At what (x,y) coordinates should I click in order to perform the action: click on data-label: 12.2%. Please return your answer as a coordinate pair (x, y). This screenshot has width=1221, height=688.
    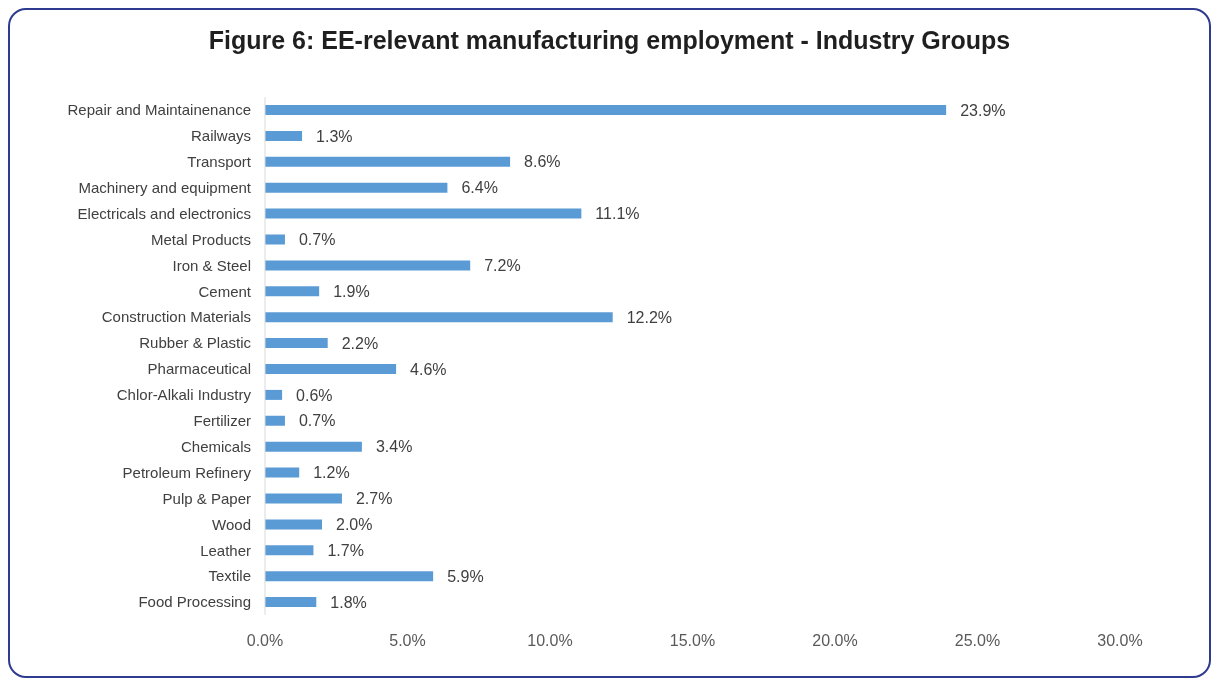
    Looking at the image, I should click on (649, 317).